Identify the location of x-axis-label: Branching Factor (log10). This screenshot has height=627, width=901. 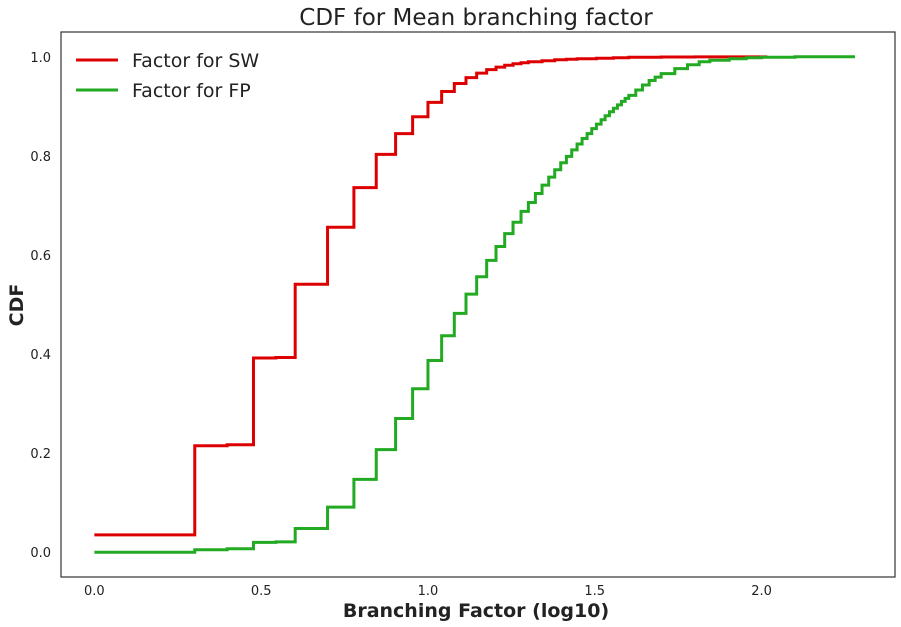
(476, 611).